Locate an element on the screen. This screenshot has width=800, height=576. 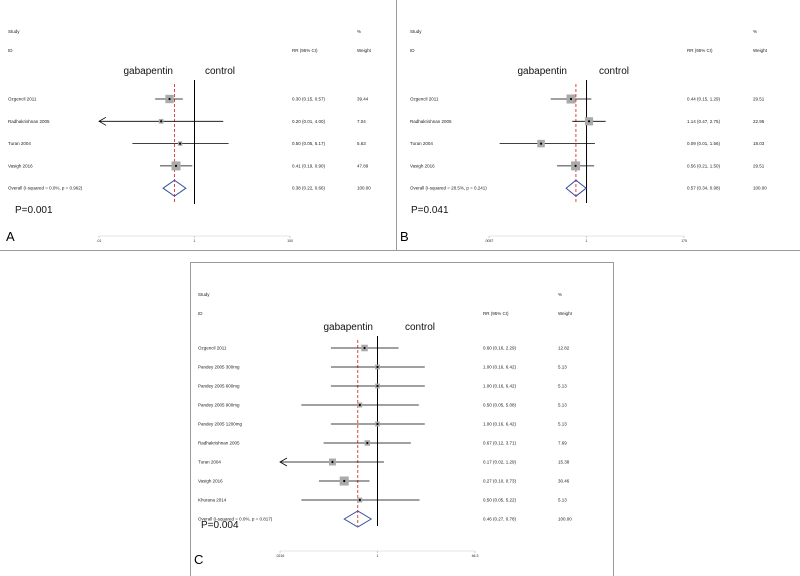
weight-value: 5.63 is located at coordinates (361, 143).